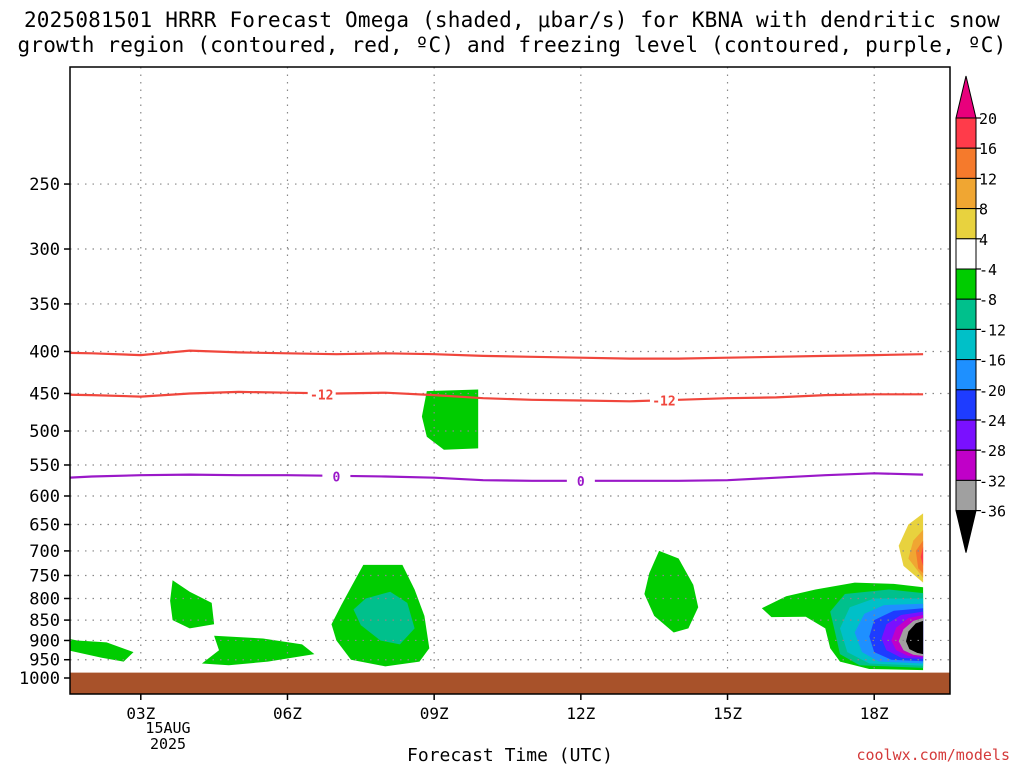 This screenshot has height=768, width=1024. Describe the element at coordinates (497, 354) in the screenshot. I see `dgz-contour-line-` at that location.